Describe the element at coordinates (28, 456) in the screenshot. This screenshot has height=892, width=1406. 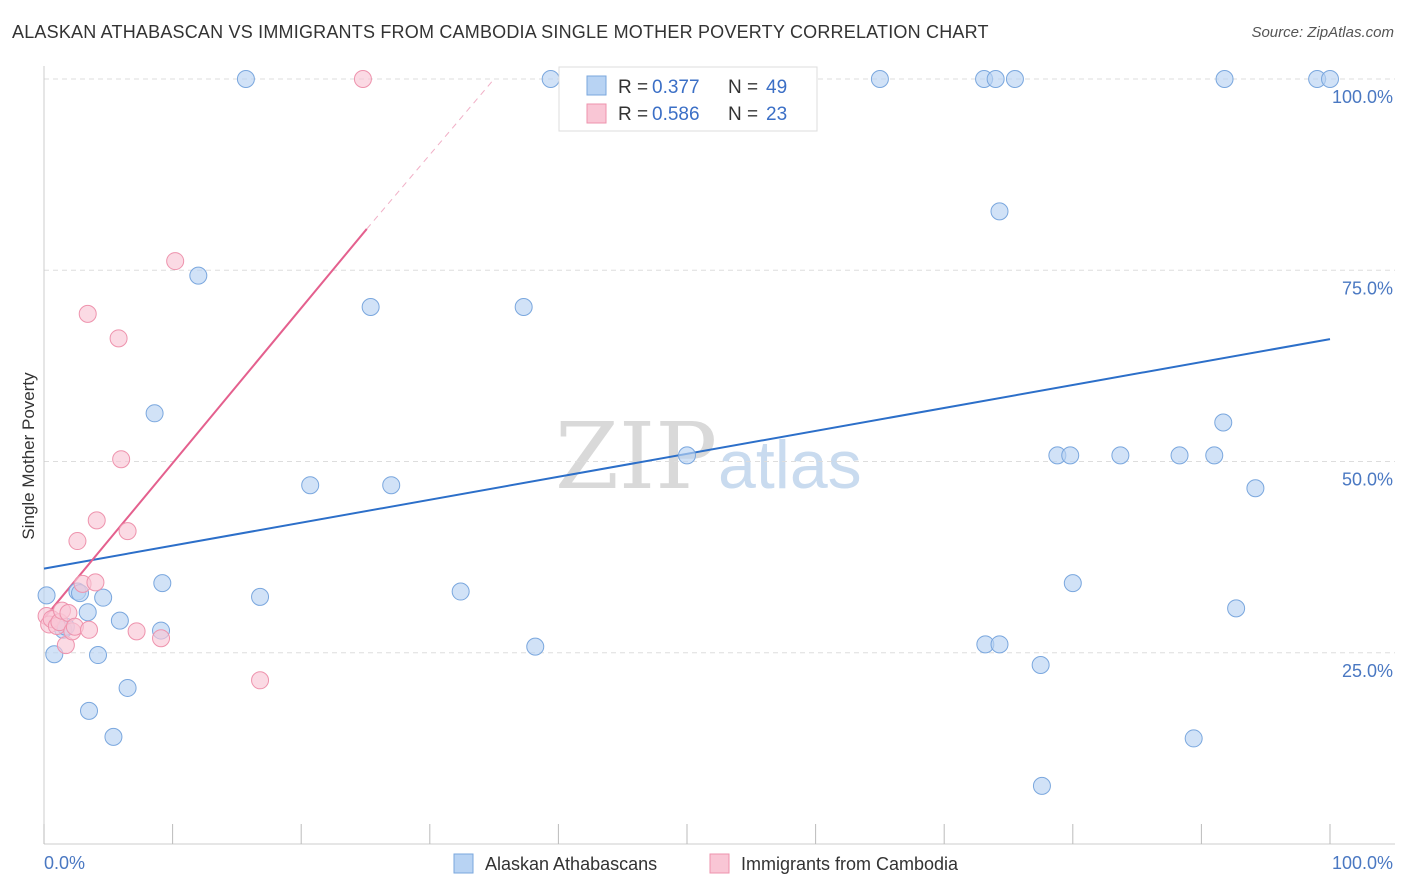
I see `y-axis-title: Single Mother Poverty` at that location.